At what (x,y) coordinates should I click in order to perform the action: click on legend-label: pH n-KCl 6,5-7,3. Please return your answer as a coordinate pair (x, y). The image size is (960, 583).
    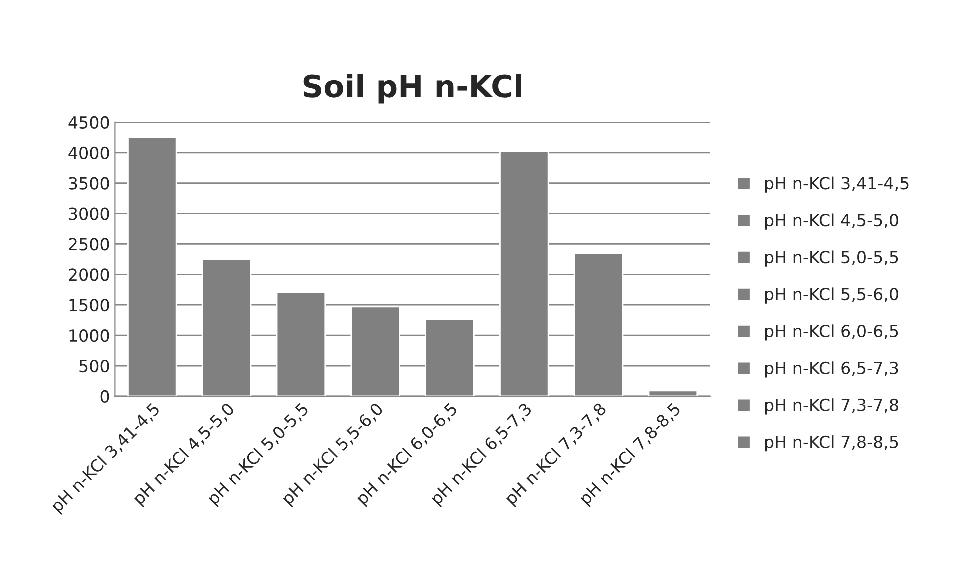
    Looking at the image, I should click on (831, 370).